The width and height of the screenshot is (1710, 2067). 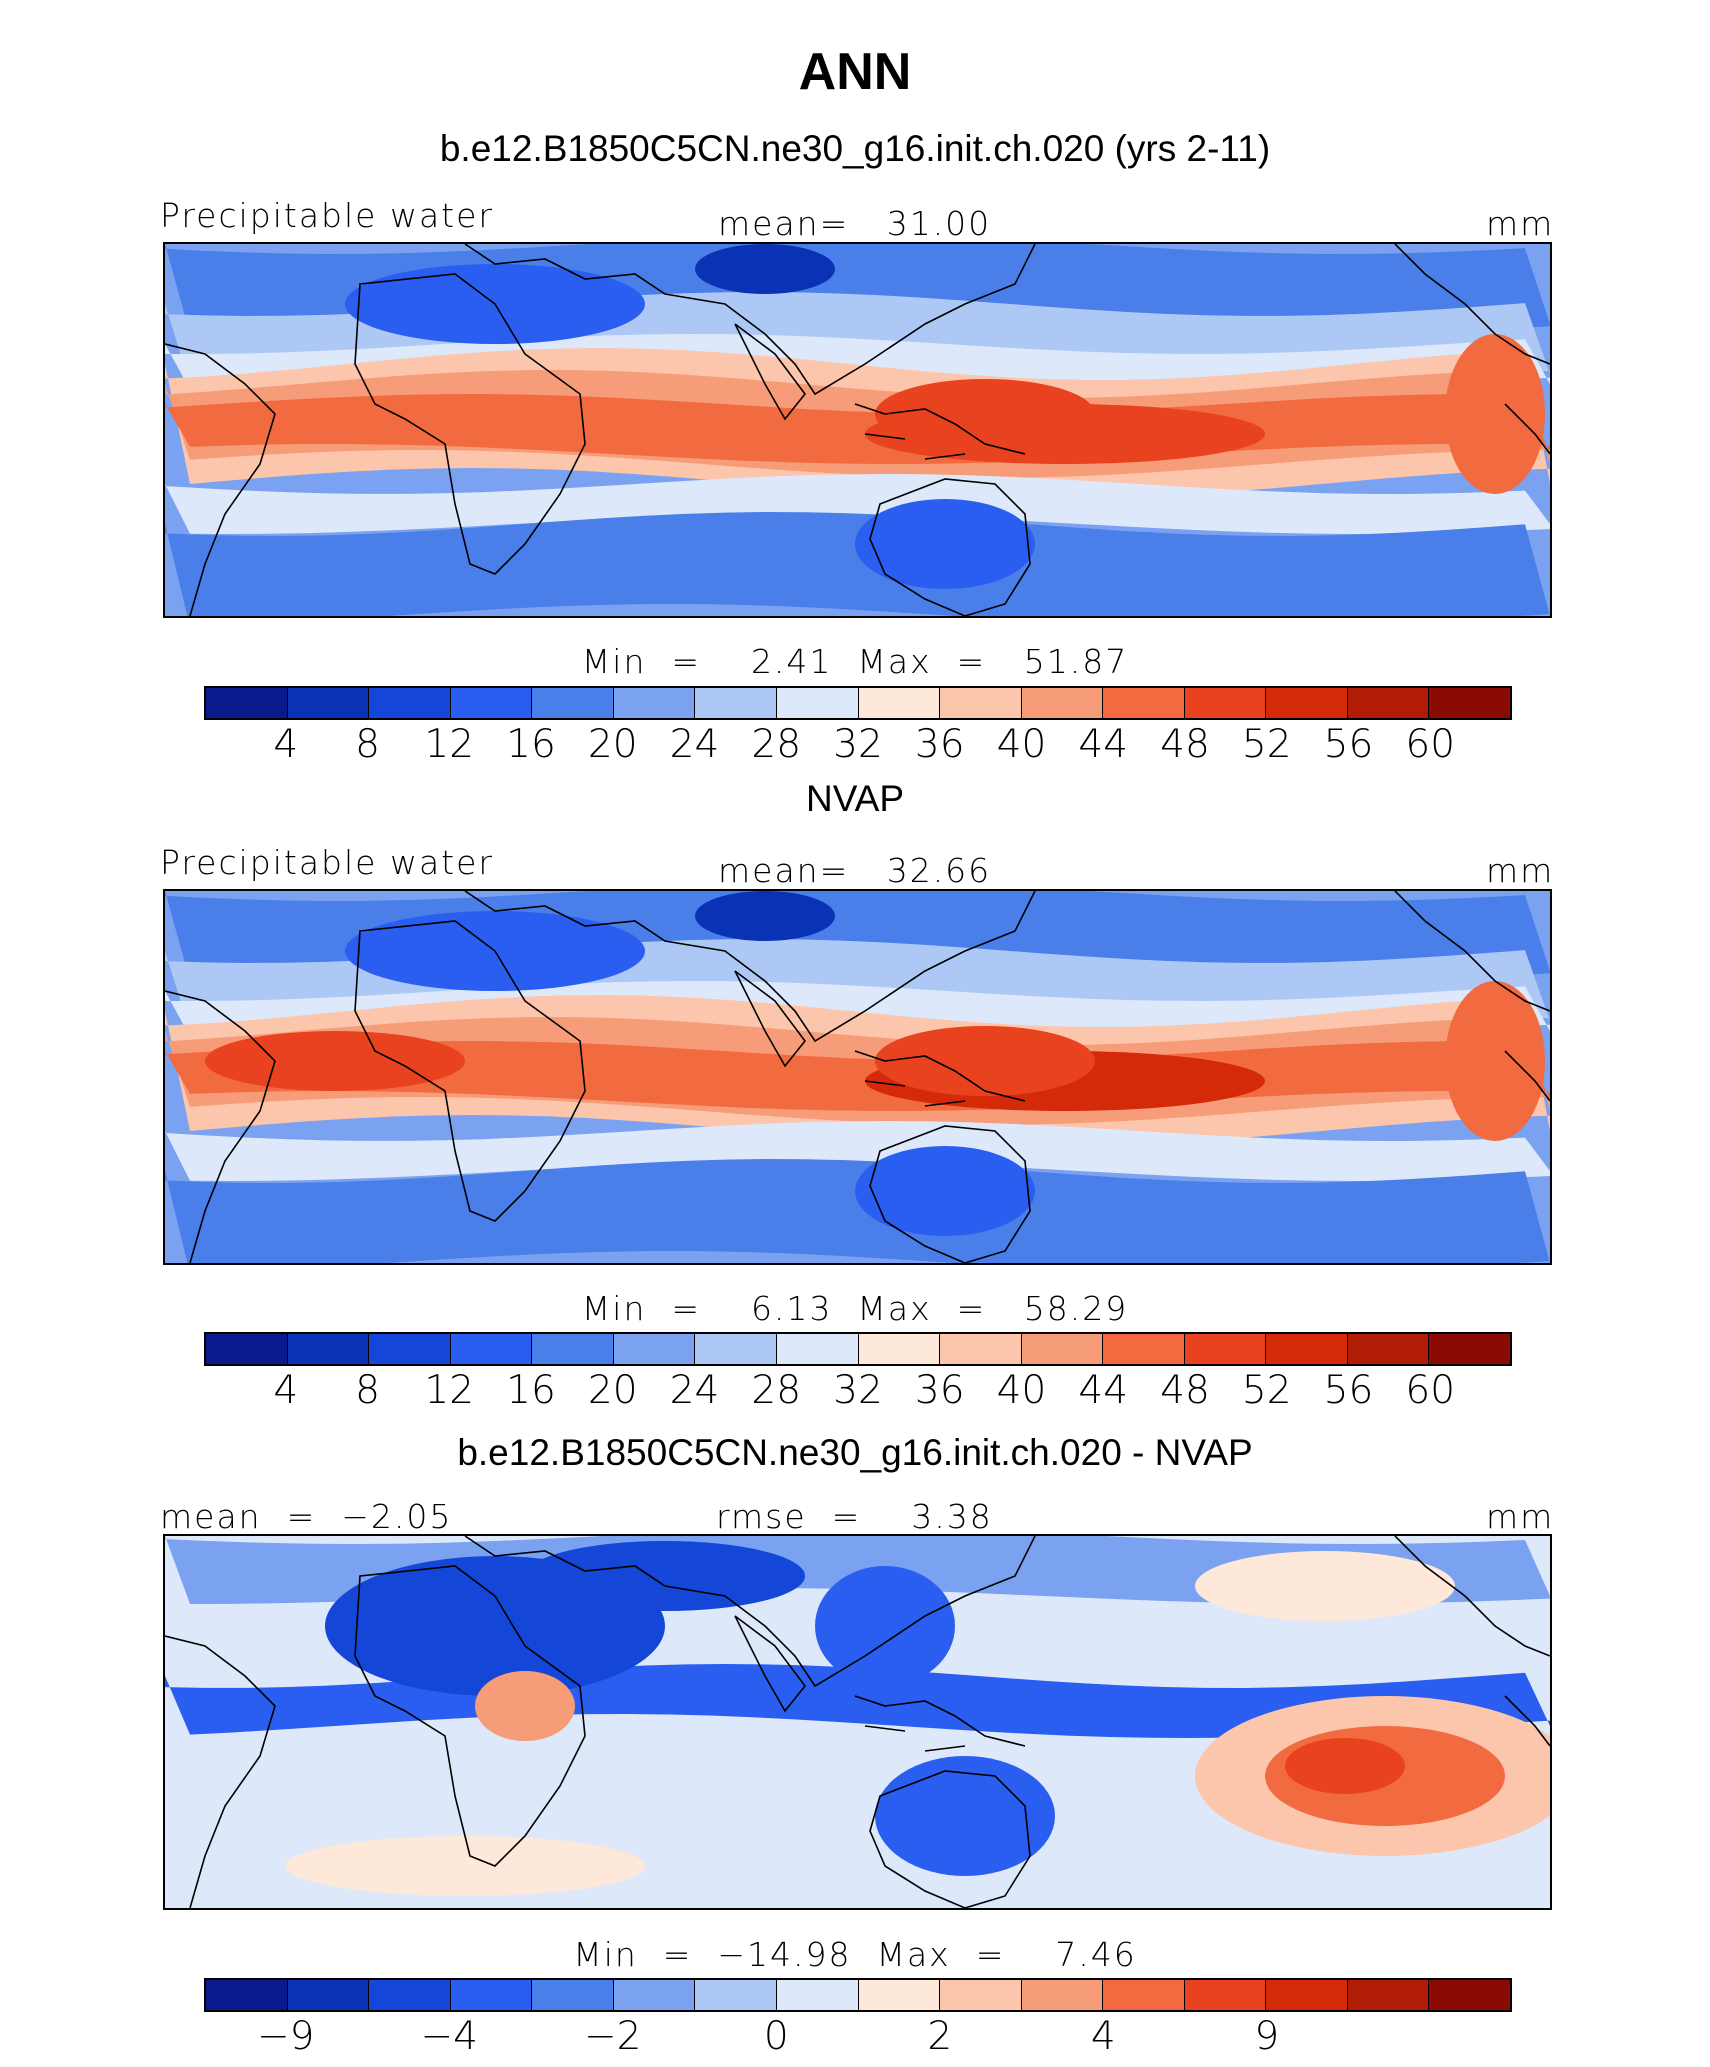 I want to click on colorbar-tick-label: 9, so click(x=1267, y=2036).